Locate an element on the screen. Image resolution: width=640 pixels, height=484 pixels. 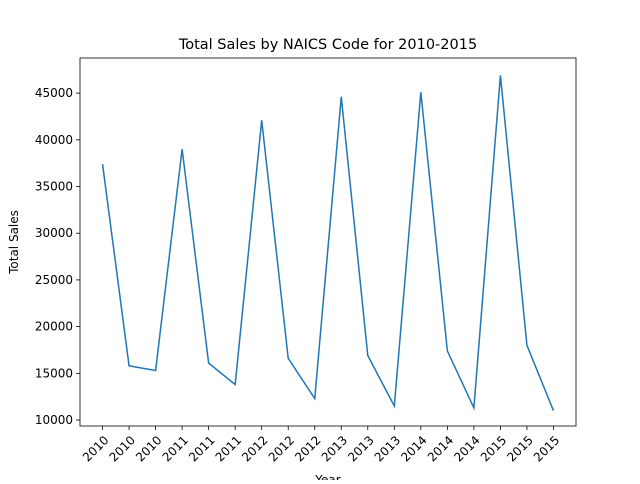
x-axis-label: Year is located at coordinates (327, 476).